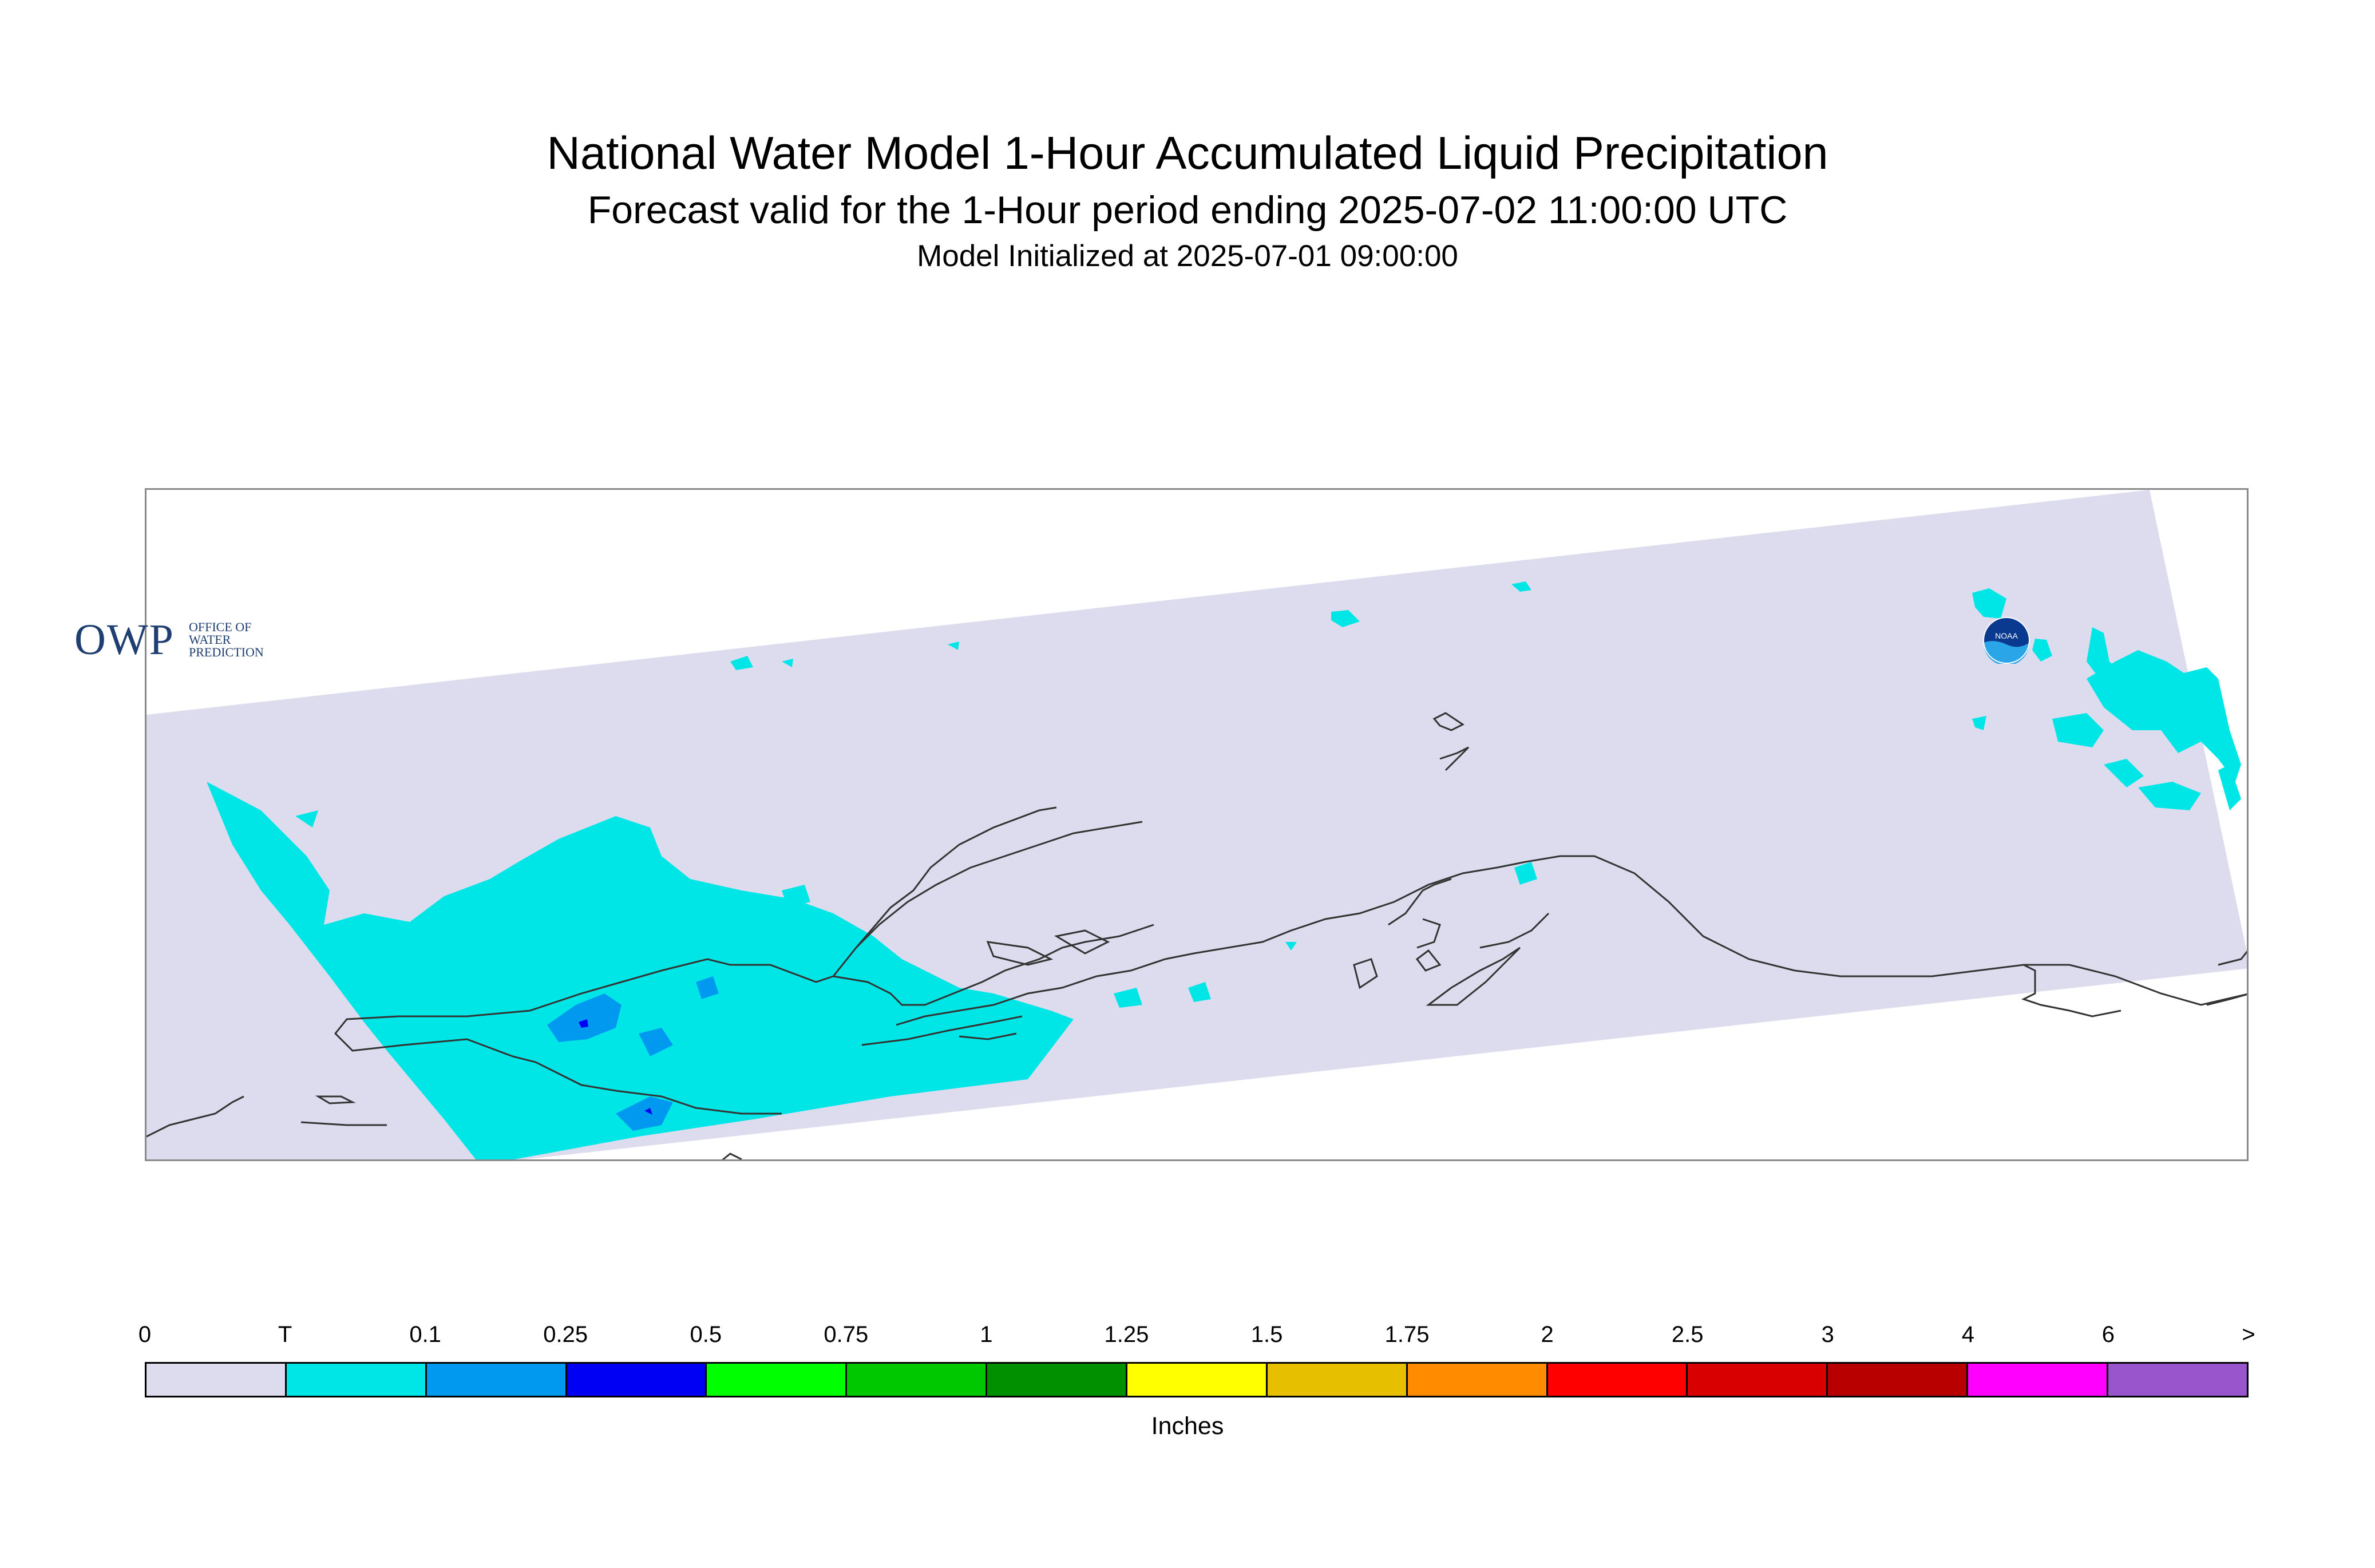  Describe the element at coordinates (1197, 1336) in the screenshot. I see `legend-labels: 0 T 0.1 0.25 0.5 0.75 1 1.25 1.5 1.75 2 2.5 3 4 6 >` at that location.